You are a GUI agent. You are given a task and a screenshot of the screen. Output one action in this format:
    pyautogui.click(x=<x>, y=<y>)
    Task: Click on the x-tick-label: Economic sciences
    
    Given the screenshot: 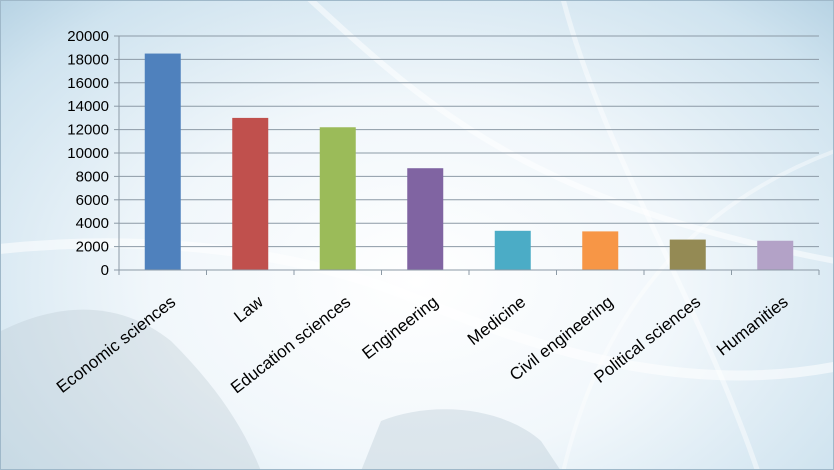 What is the action you would take?
    pyautogui.click(x=116, y=344)
    